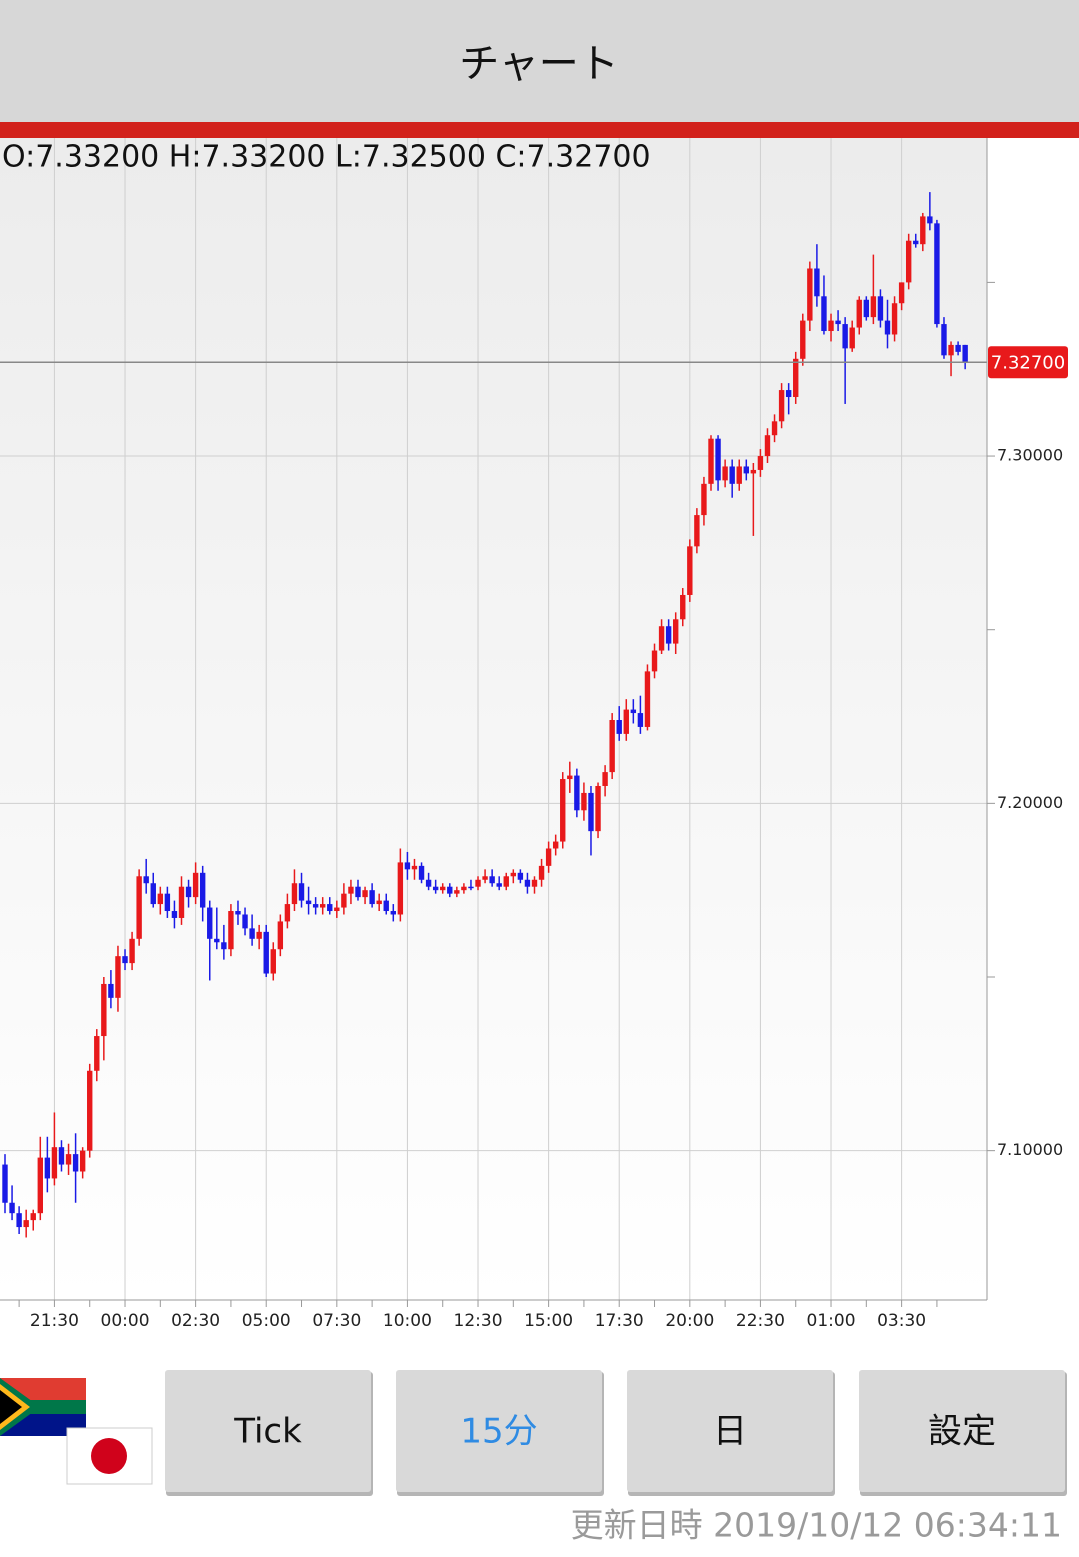 The image size is (1079, 1557). What do you see at coordinates (125, 1321) in the screenshot?
I see `x-tick-label: 00:00` at bounding box center [125, 1321].